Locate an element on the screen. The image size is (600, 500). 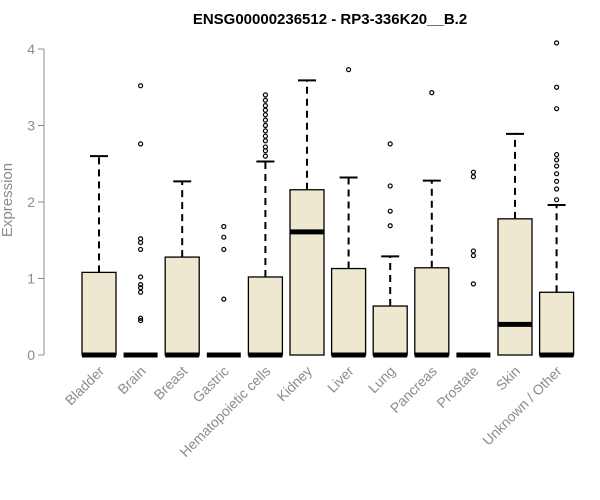
box-kidney is located at coordinates (307, 217).